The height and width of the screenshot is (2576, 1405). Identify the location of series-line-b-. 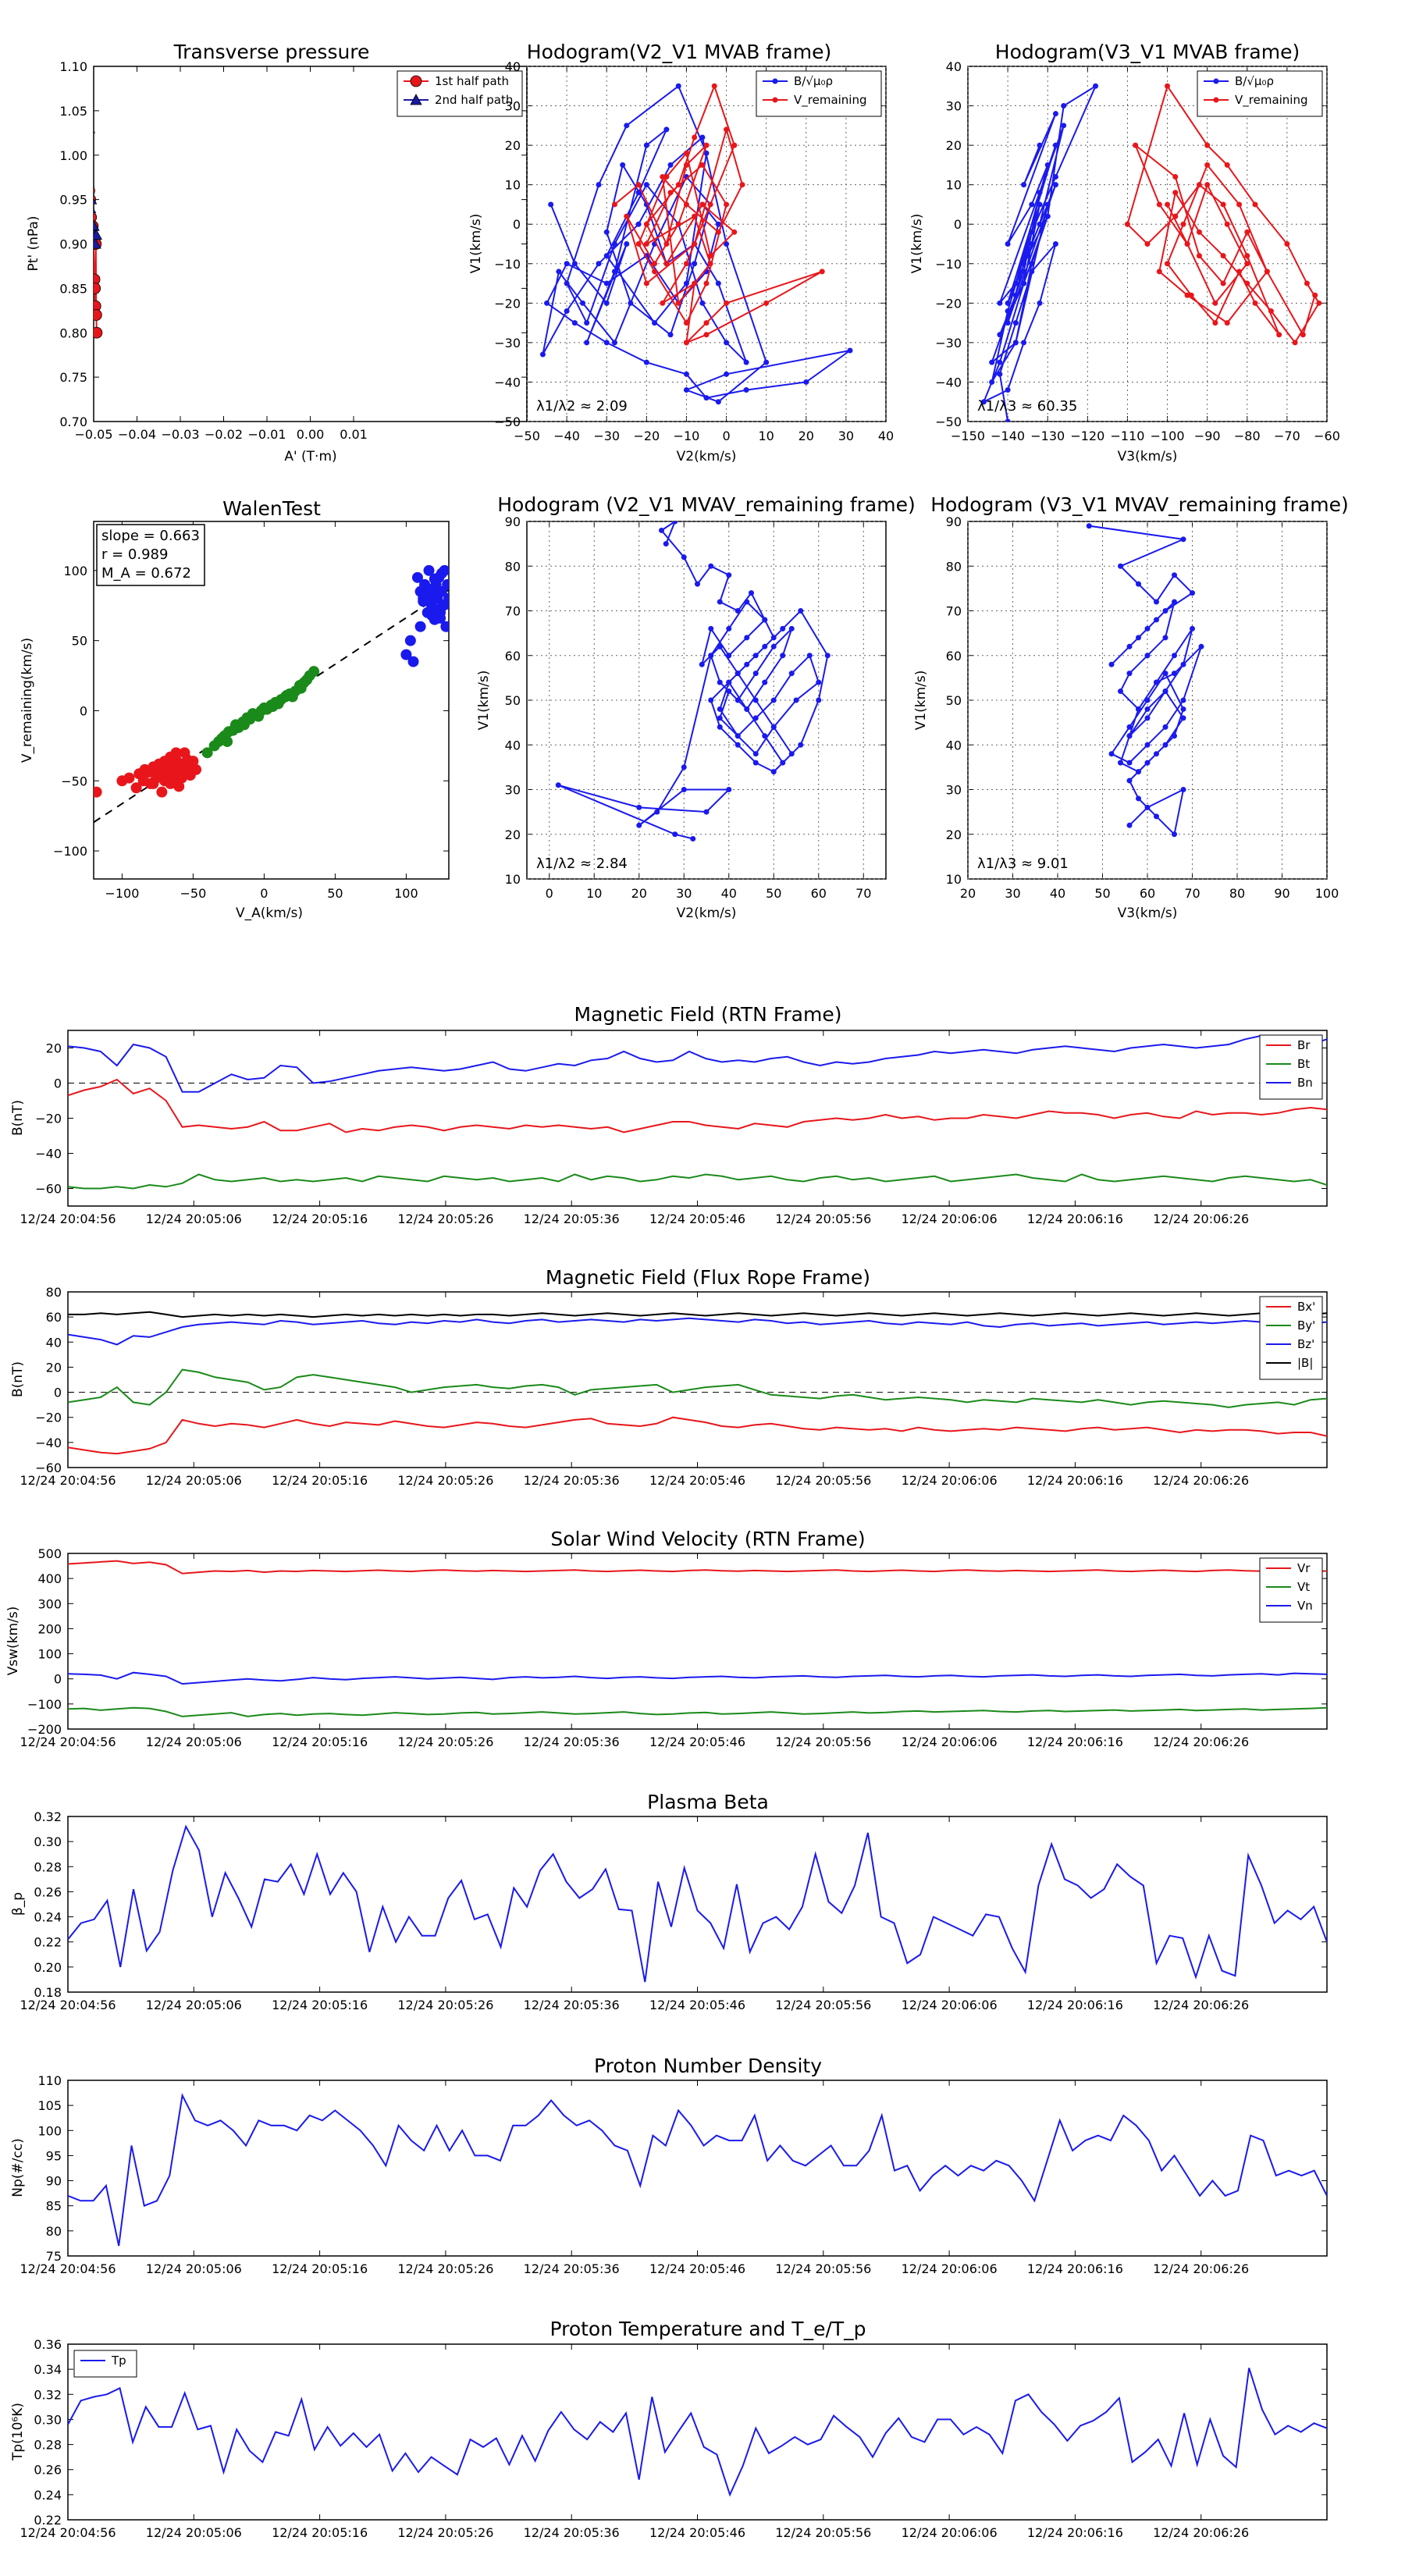
(1039, 253).